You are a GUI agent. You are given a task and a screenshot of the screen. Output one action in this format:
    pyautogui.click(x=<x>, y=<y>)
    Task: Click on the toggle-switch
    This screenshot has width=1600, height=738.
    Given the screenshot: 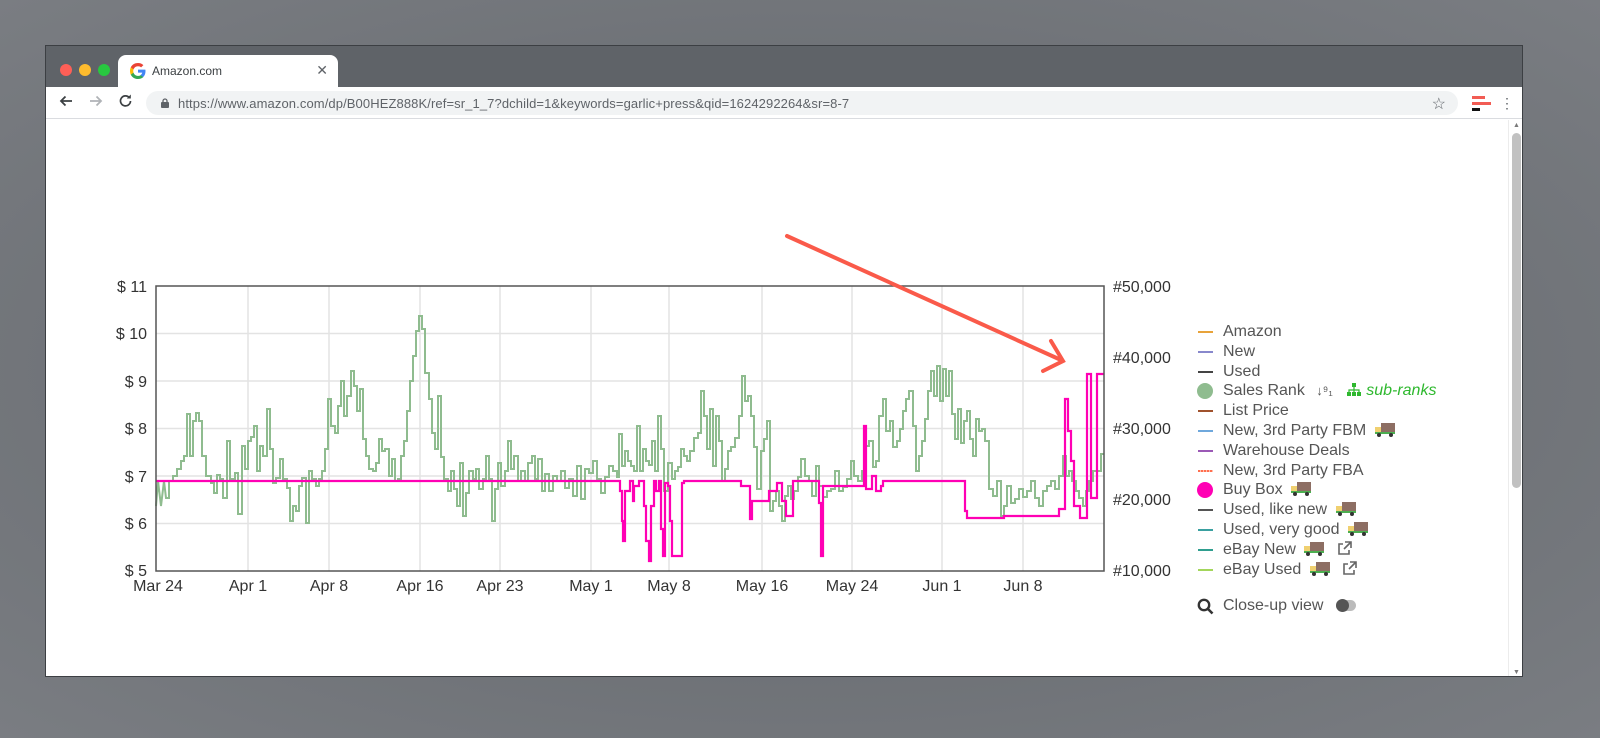 What is the action you would take?
    pyautogui.click(x=1345, y=606)
    